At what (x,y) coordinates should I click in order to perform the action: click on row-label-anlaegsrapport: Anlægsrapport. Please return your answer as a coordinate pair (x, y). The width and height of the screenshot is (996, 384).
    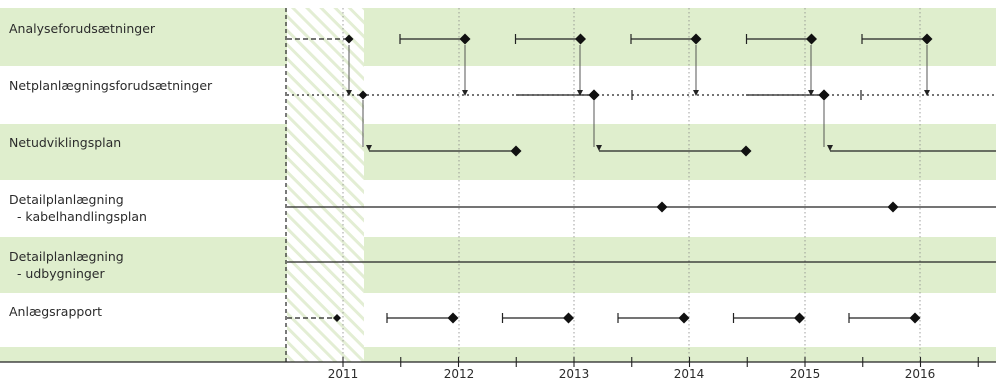
    Looking at the image, I should click on (56, 311).